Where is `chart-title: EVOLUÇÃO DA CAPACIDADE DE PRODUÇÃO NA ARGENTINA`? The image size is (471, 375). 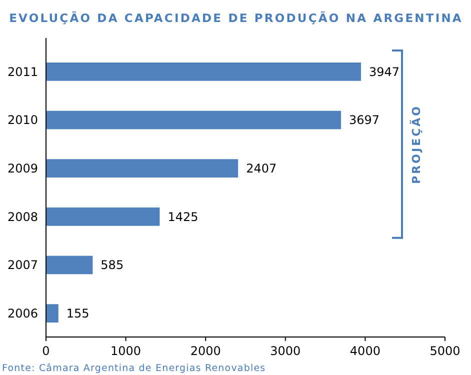
chart-title: EVOLUÇÃO DA CAPACIDADE DE PRODUÇÃO NA ARGENTINA is located at coordinates (236, 18).